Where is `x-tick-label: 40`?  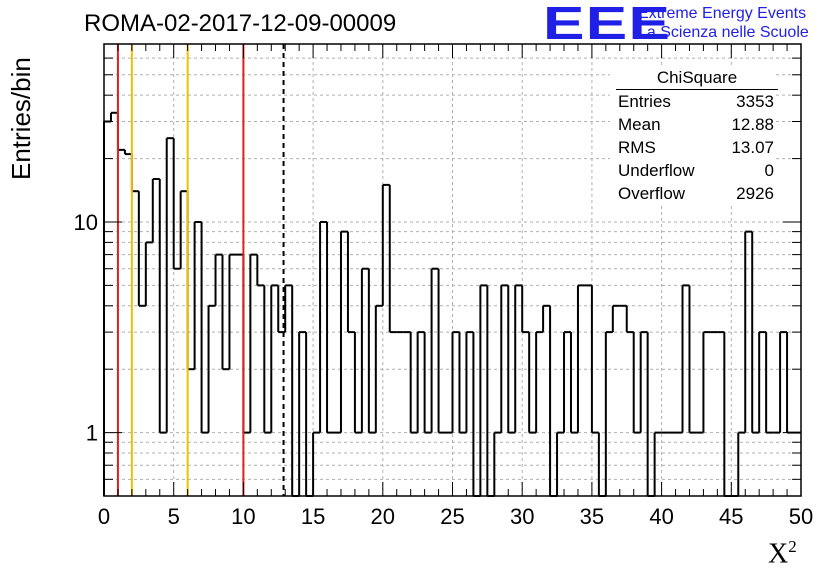 x-tick-label: 40 is located at coordinates (661, 516).